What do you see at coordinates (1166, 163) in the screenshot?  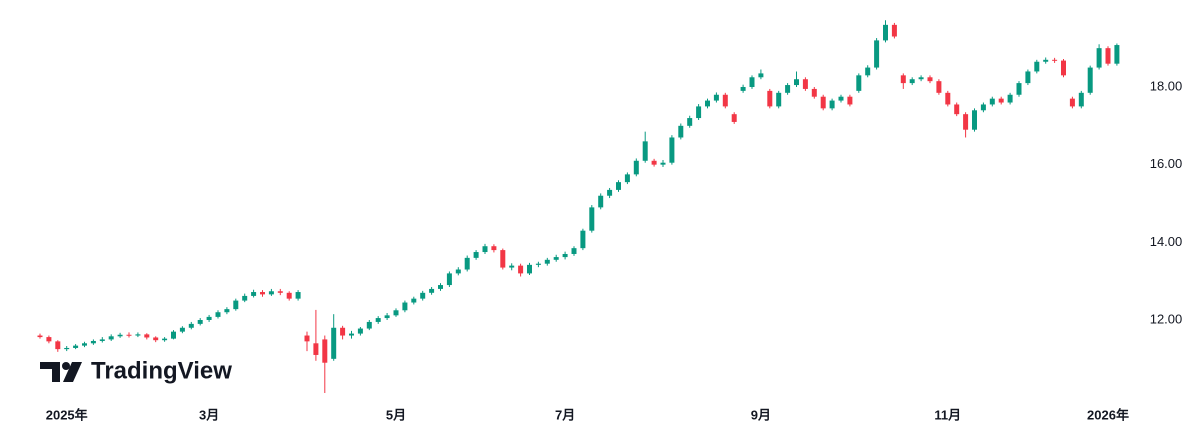 I see `y-tick-label: 16.00` at bounding box center [1166, 163].